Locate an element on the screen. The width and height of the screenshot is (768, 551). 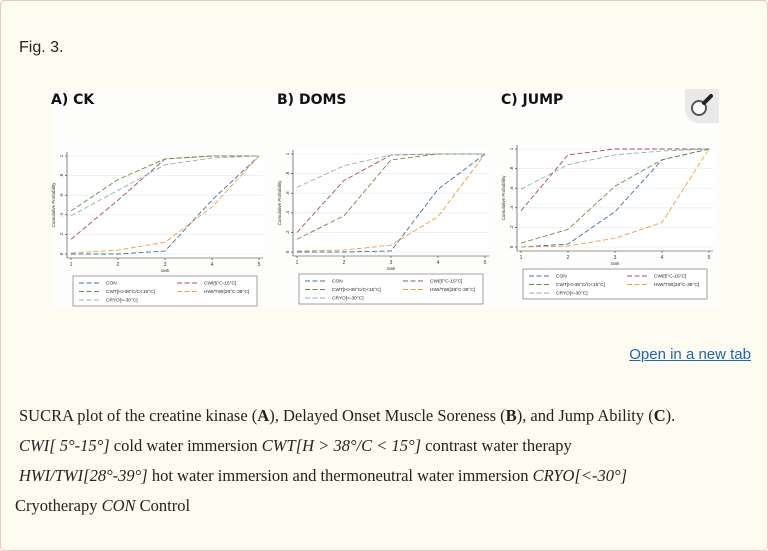
open-in-new-tab-link: Open in a new tab is located at coordinates (690, 354).